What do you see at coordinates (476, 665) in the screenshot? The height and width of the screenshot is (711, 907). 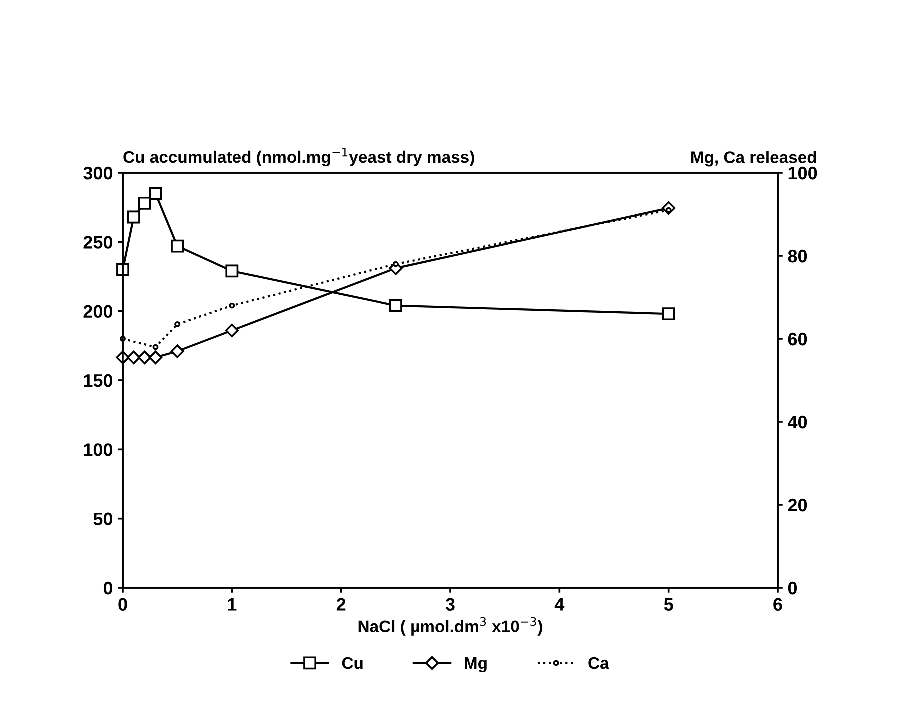 I see `legend-label: Mg` at bounding box center [476, 665].